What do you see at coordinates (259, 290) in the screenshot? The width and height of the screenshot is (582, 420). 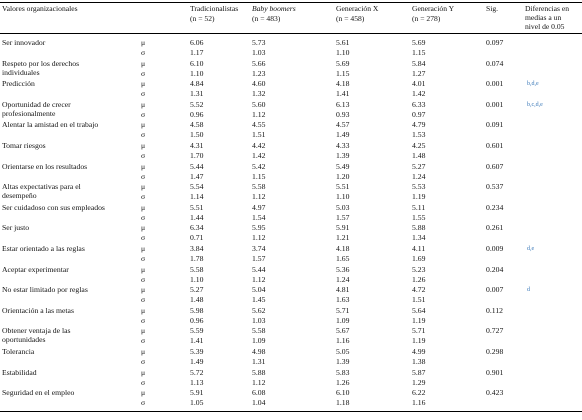 I see `mean-value: 5.04` at bounding box center [259, 290].